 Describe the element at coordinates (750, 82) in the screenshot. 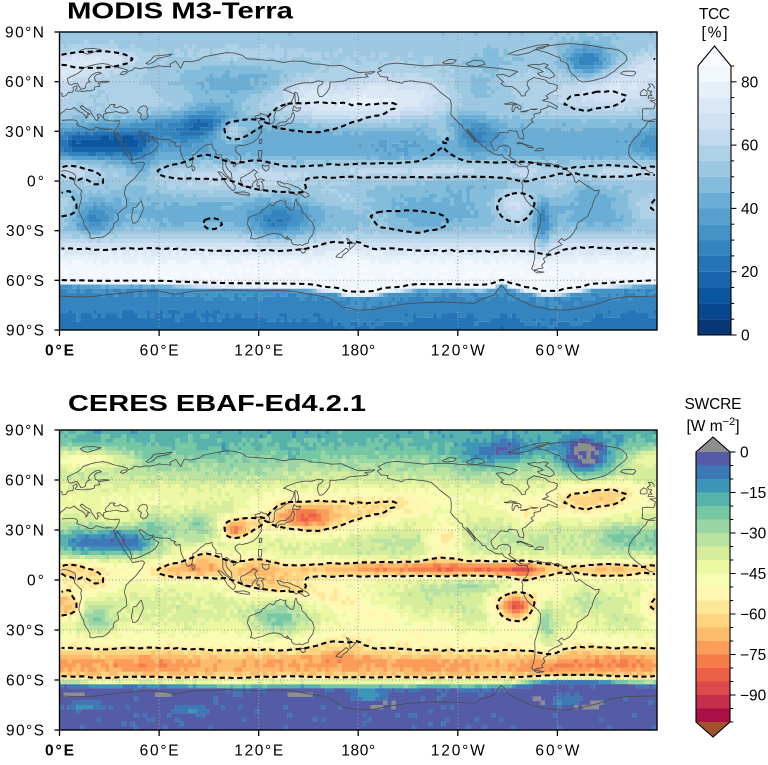

I see `svg-text: 80` at that location.